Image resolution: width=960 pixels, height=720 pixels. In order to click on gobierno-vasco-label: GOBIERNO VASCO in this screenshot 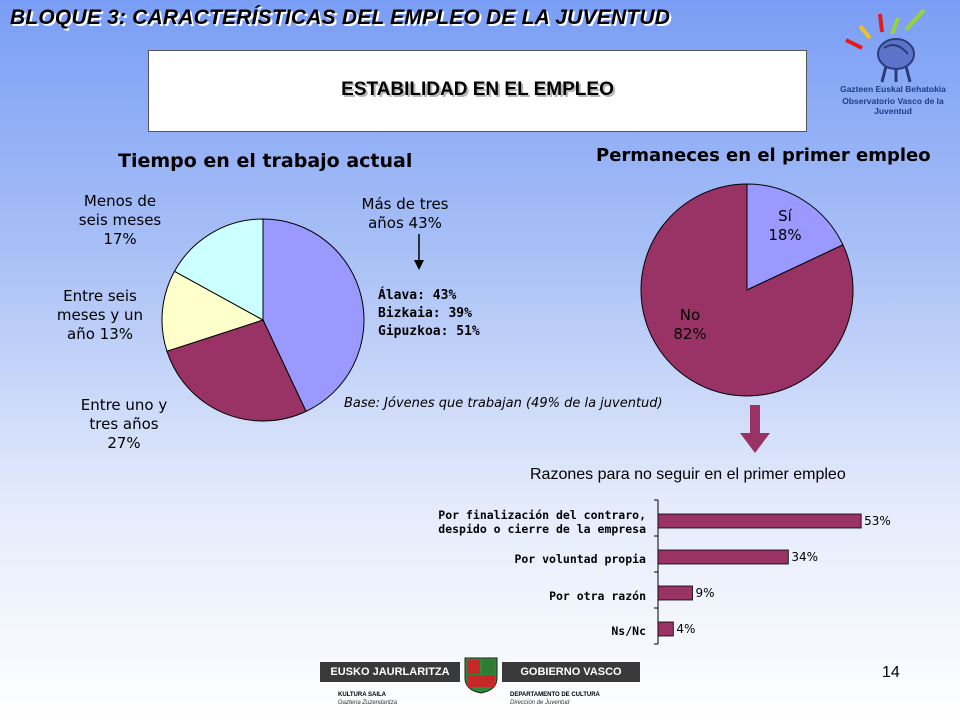, I will do `click(571, 672)`.